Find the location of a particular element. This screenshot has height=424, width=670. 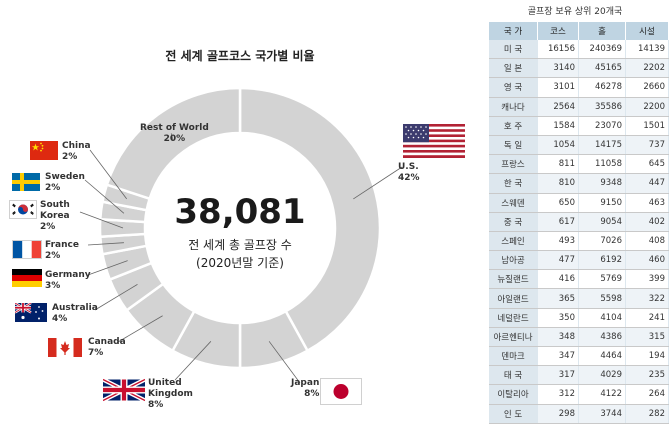

table-row: 덴마크 347 4464 194 is located at coordinates (579, 356).